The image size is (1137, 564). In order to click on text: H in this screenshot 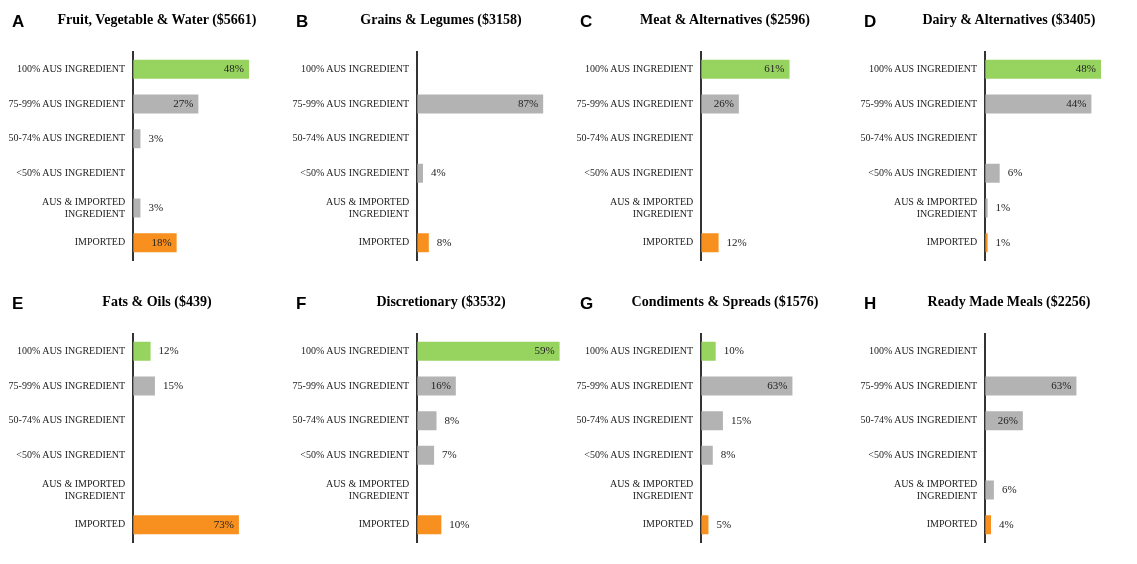, I will do `click(870, 304)`.